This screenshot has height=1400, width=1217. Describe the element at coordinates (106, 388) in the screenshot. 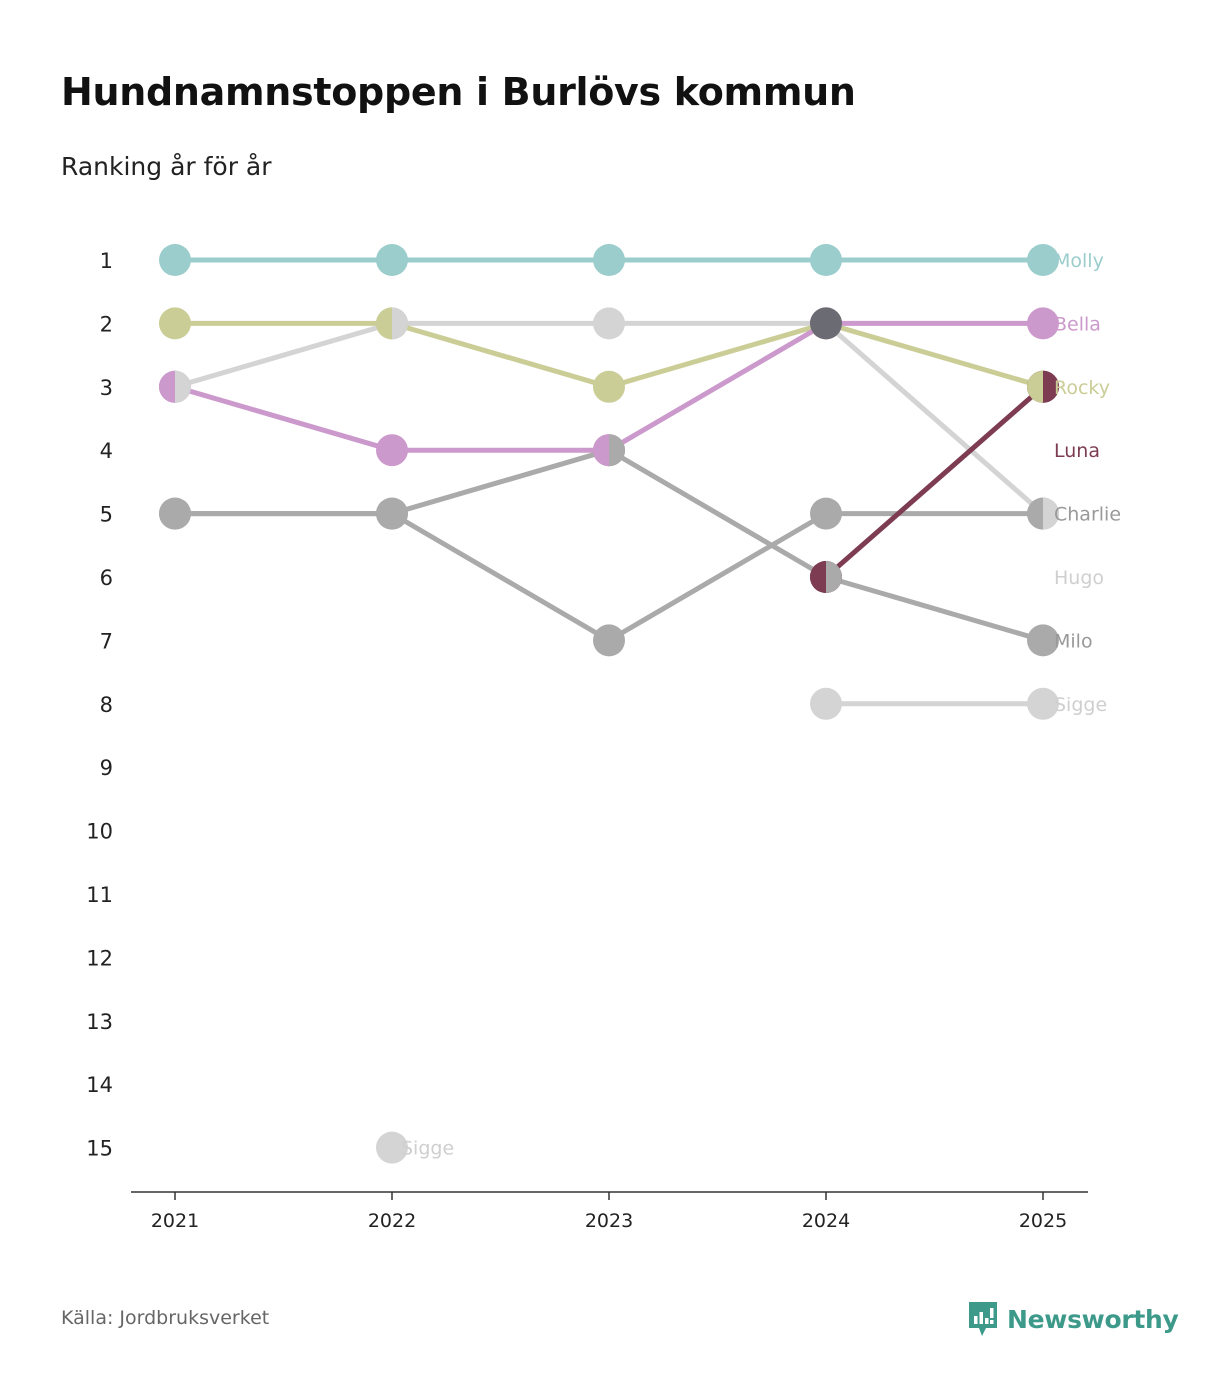

I see `y-tick-label-3: 3` at that location.